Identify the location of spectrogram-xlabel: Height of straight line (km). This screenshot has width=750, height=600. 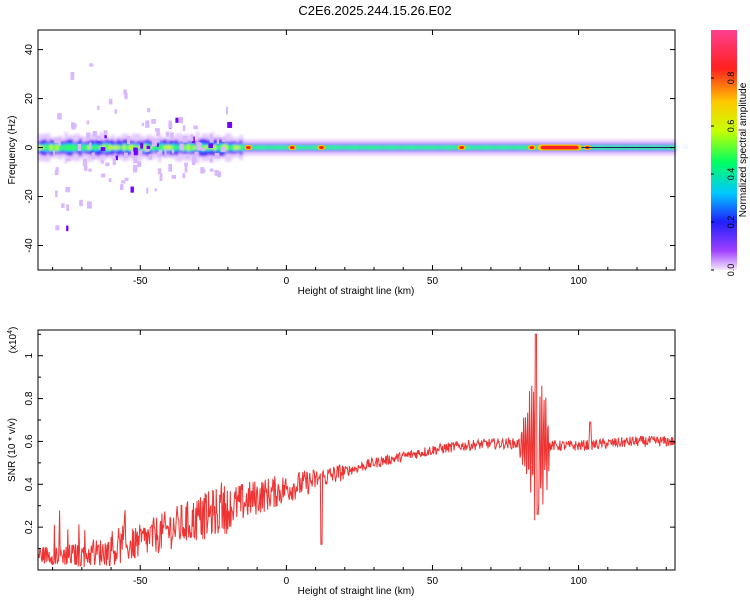
(356, 291).